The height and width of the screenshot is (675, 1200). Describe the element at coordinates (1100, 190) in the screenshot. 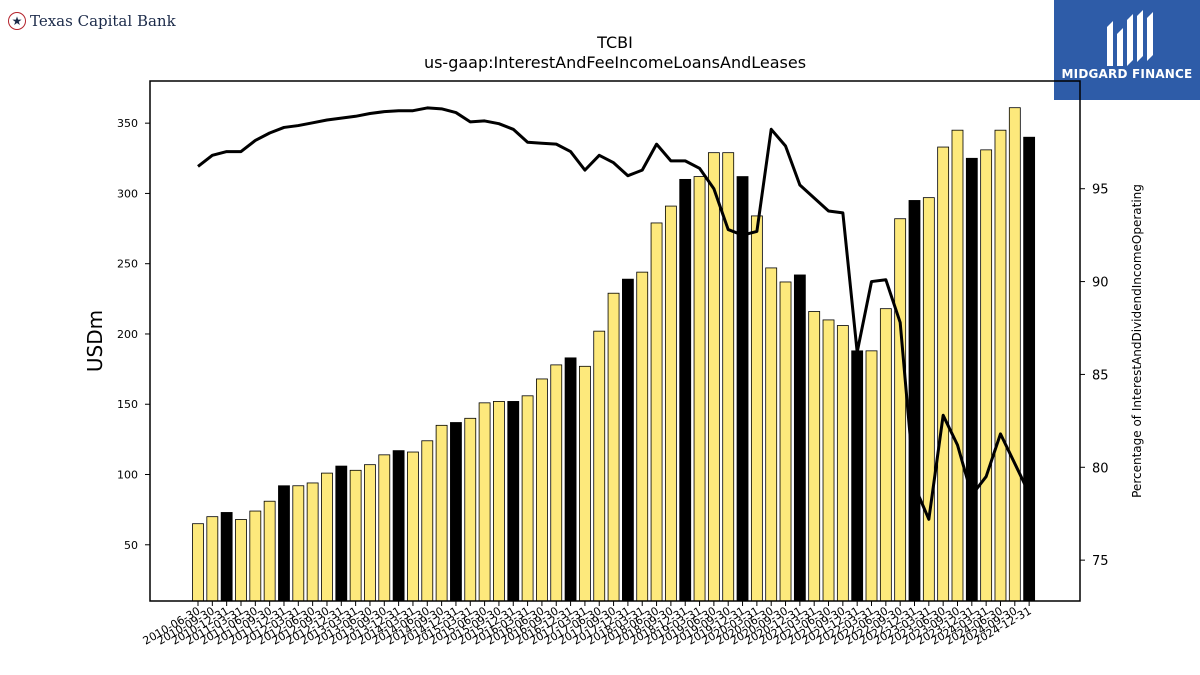

I see `y2-tick-label: 95` at that location.